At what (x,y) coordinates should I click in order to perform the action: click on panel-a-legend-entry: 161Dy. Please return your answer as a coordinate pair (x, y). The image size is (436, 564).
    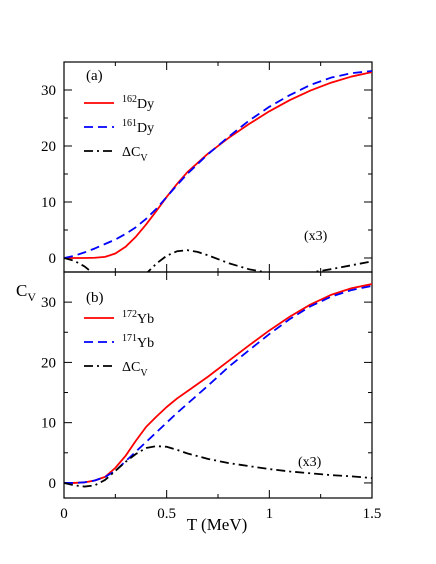
    Looking at the image, I should click on (138, 127).